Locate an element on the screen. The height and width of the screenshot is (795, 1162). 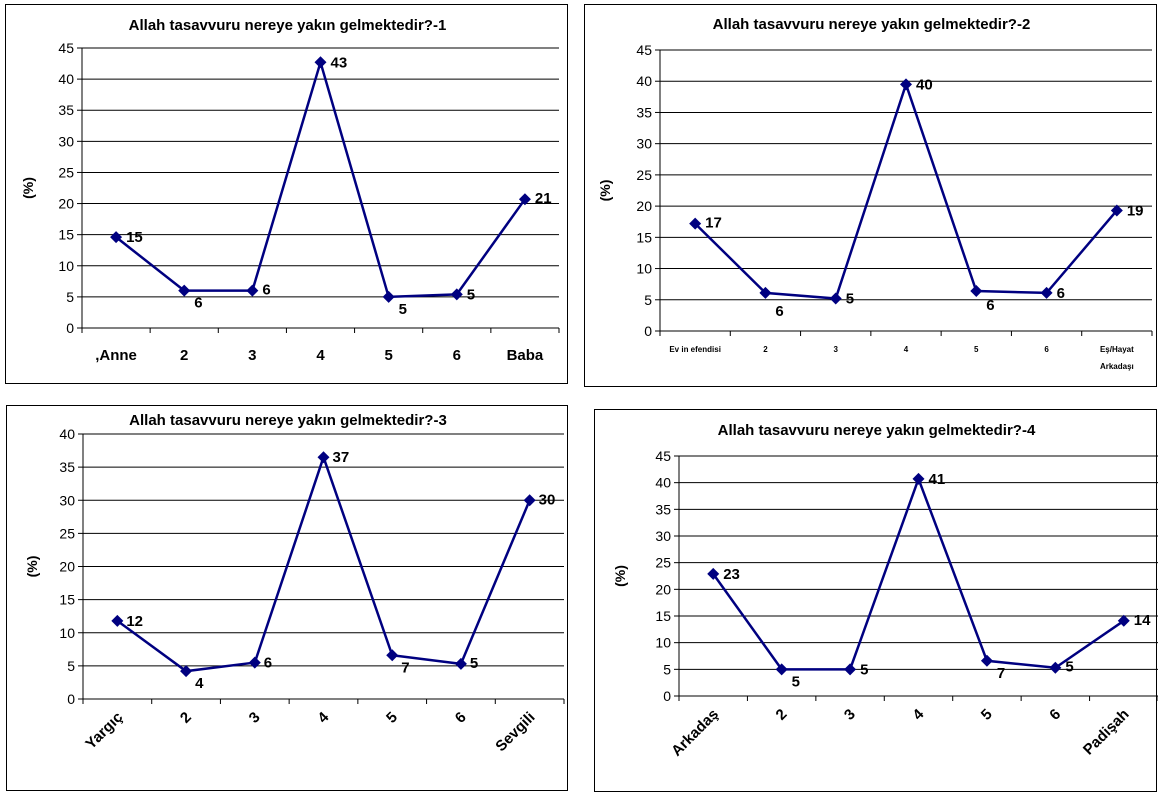
data-label: 21 is located at coordinates (543, 198).